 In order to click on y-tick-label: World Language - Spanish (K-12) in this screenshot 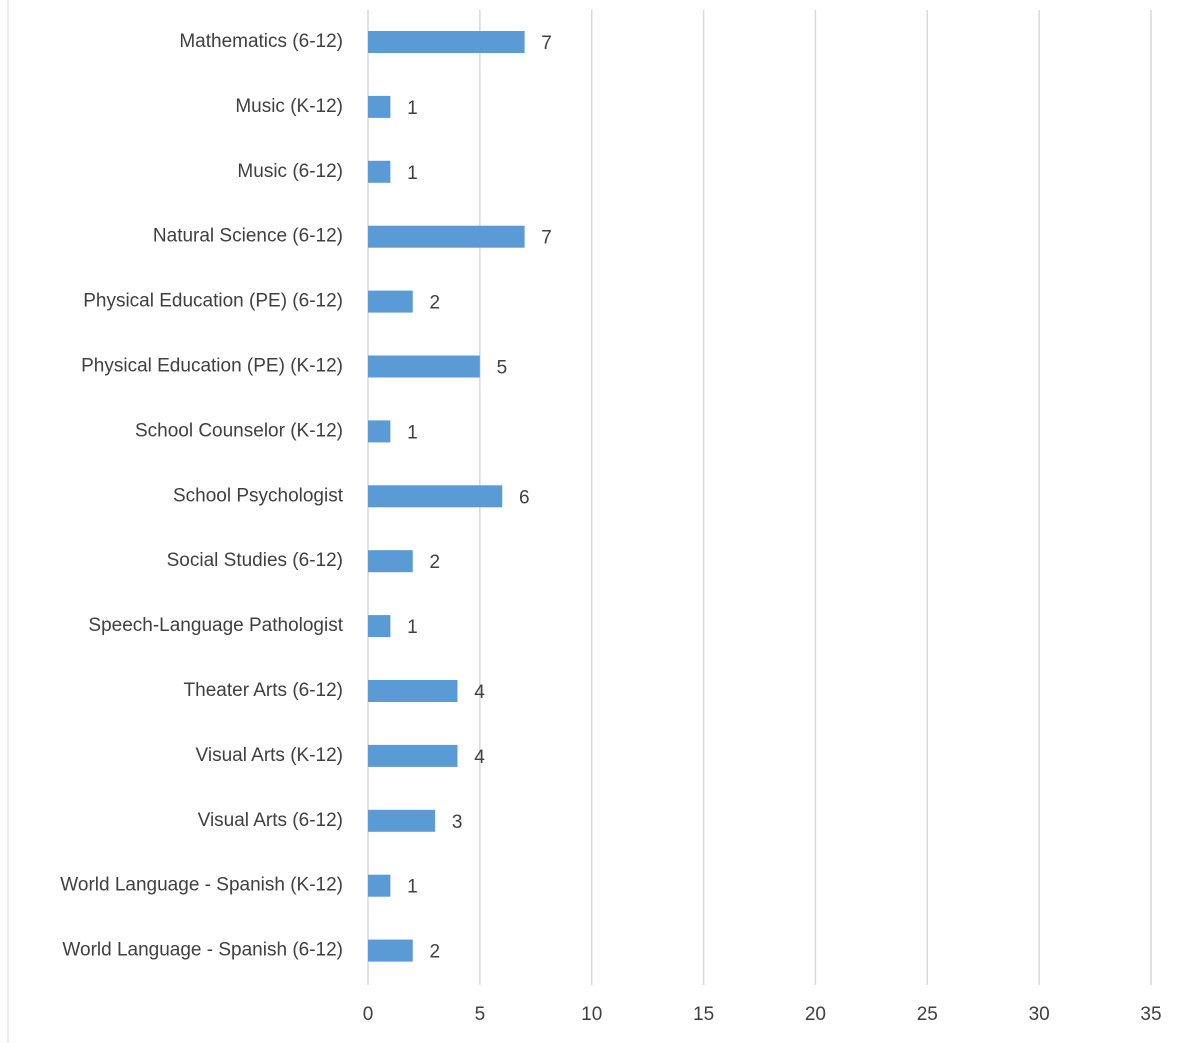, I will do `click(201, 885)`.